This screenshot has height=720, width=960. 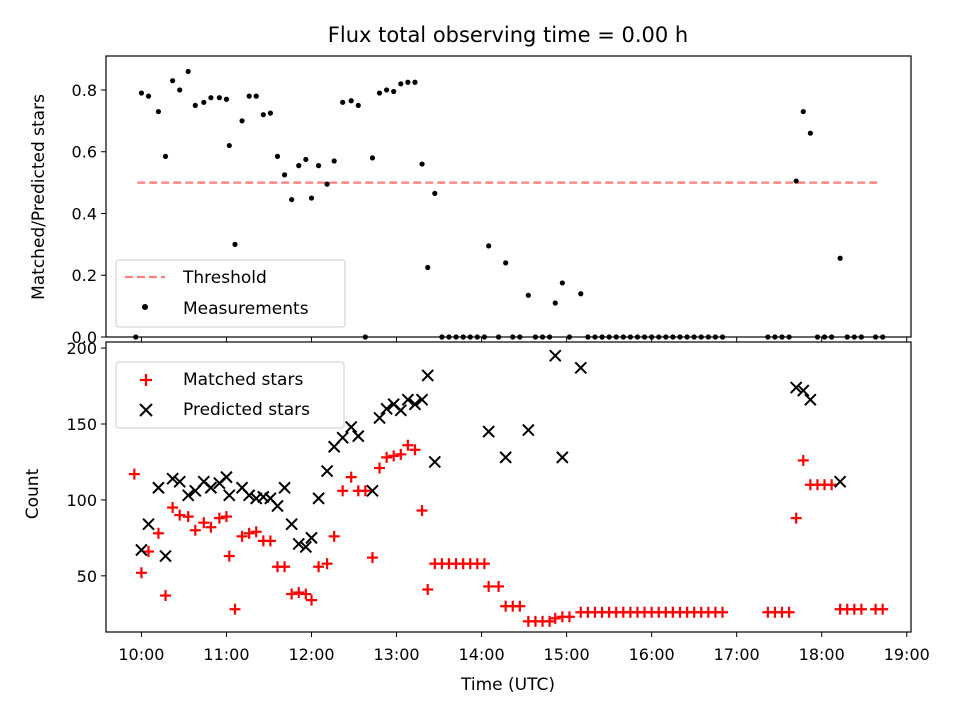 What do you see at coordinates (84, 90) in the screenshot?
I see `y-tick-label: 0.8` at bounding box center [84, 90].